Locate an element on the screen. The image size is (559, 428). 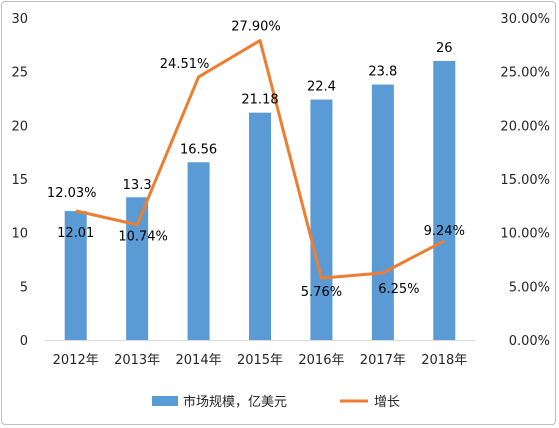
x-axis-tick-label: 2018年 is located at coordinates (444, 360).